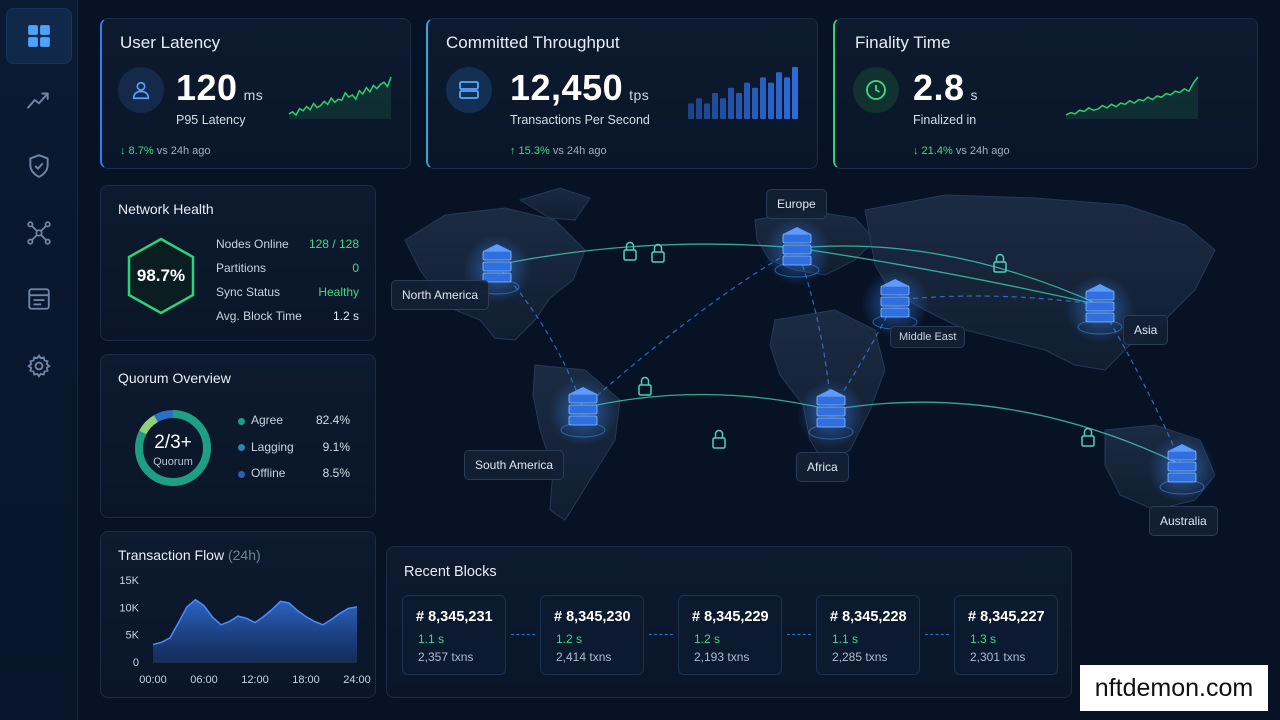  Describe the element at coordinates (129, 608) in the screenshot. I see `y-tick-label: 10K` at that location.